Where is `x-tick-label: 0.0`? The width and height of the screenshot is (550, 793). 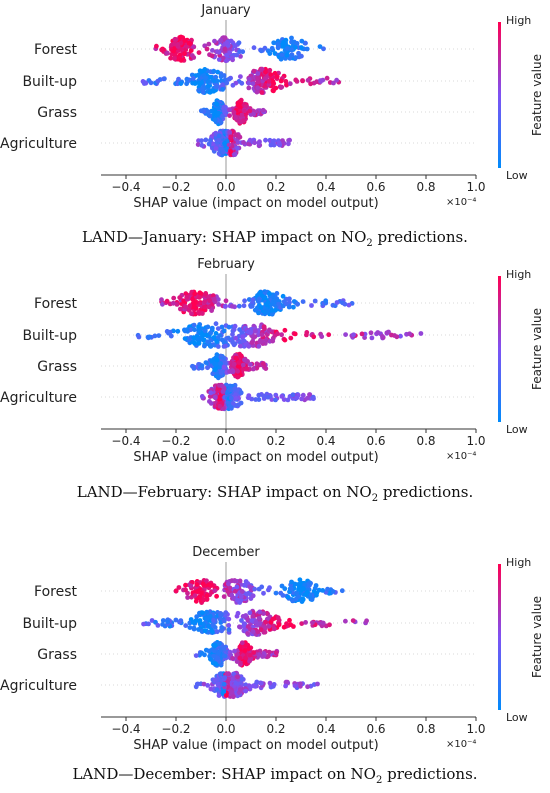 x-tick-label: 0.0 is located at coordinates (225, 187).